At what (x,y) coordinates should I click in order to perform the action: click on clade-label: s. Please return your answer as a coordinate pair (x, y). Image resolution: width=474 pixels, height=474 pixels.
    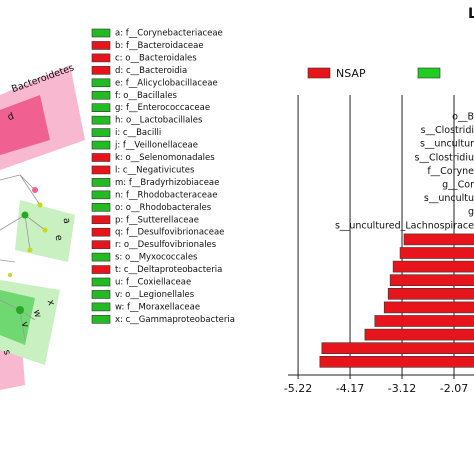
    Looking at the image, I should click on (7, 353).